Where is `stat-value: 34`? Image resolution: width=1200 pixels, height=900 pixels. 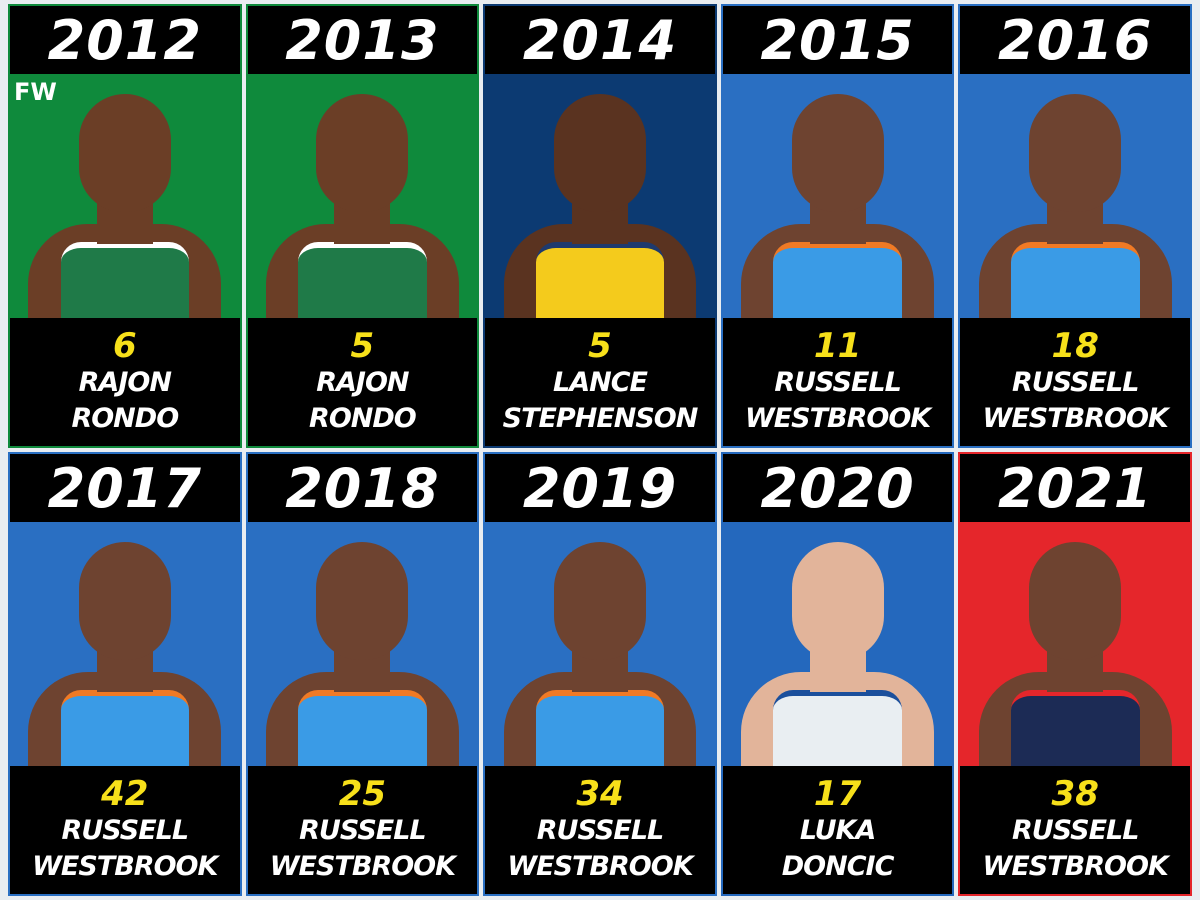
stat-value: 34 is located at coordinates (600, 794).